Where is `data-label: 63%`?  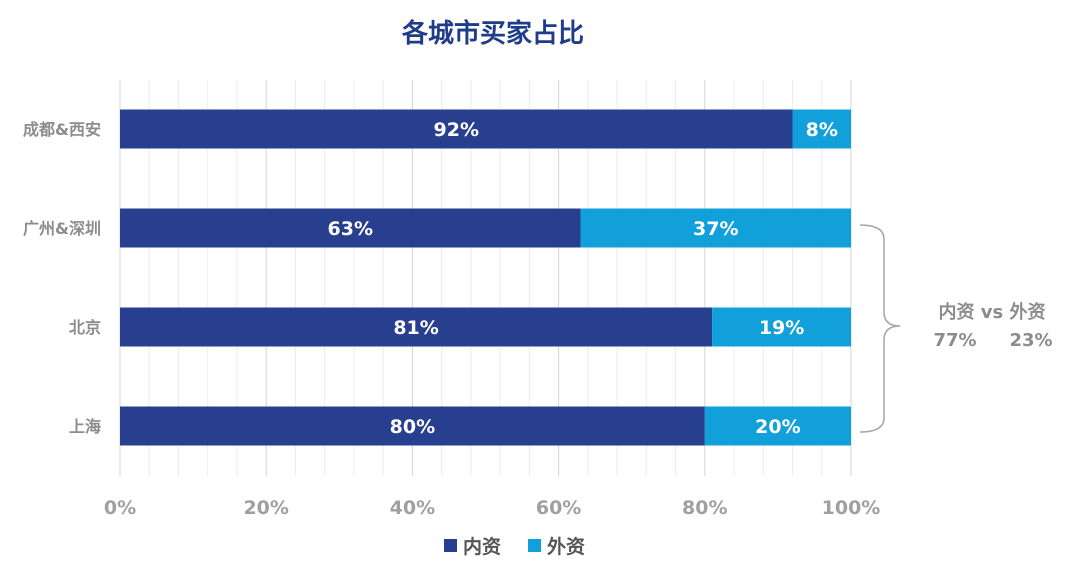
data-label: 63% is located at coordinates (350, 229).